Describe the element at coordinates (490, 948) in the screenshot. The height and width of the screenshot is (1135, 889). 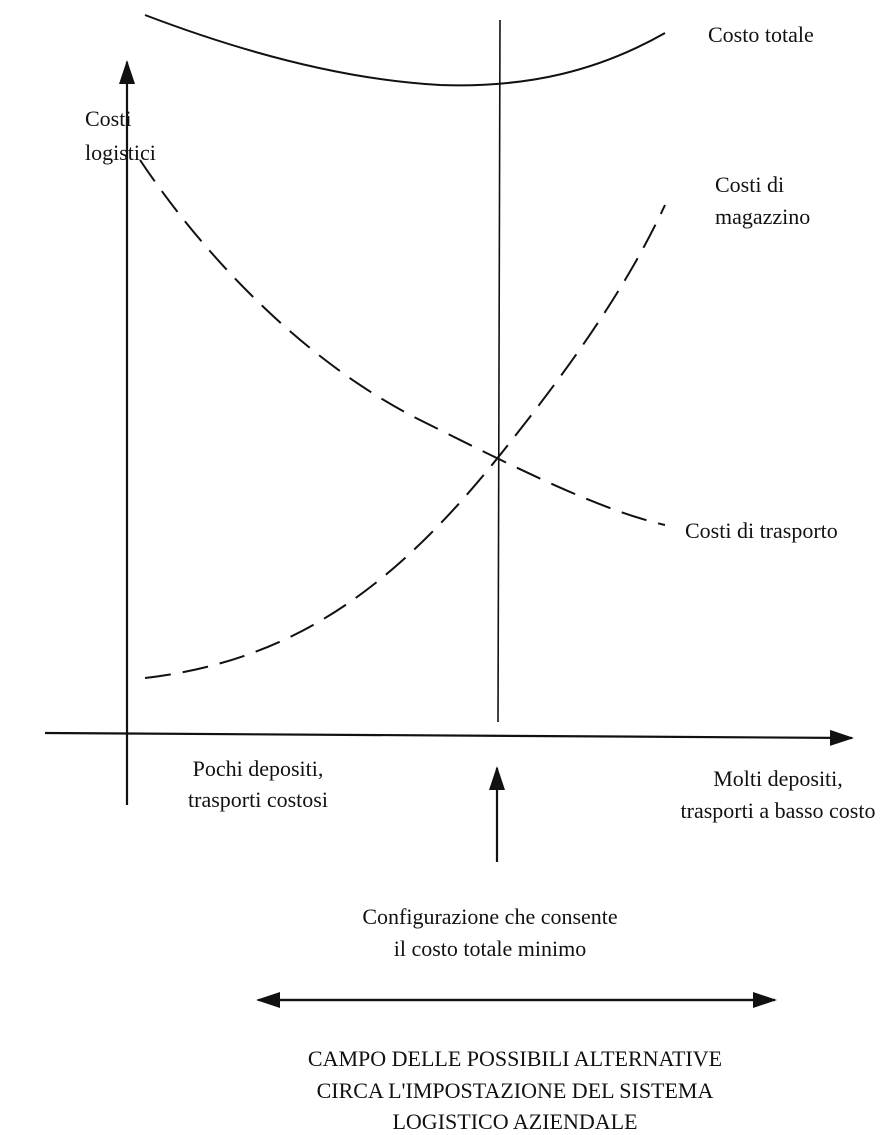
I see `optimum-label: il costo totale minimo` at that location.